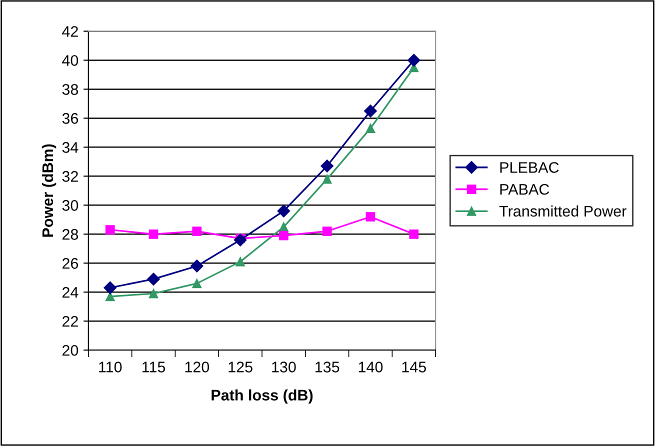 The height and width of the screenshot is (446, 655). What do you see at coordinates (70, 350) in the screenshot?
I see `y-tick-label: 20` at bounding box center [70, 350].